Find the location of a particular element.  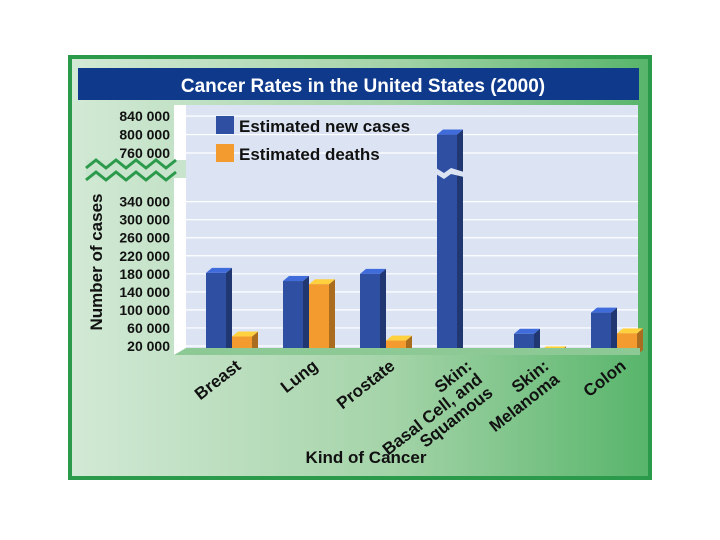

chart-title: Cancer Rates in the United States (2000) is located at coordinates (363, 86).